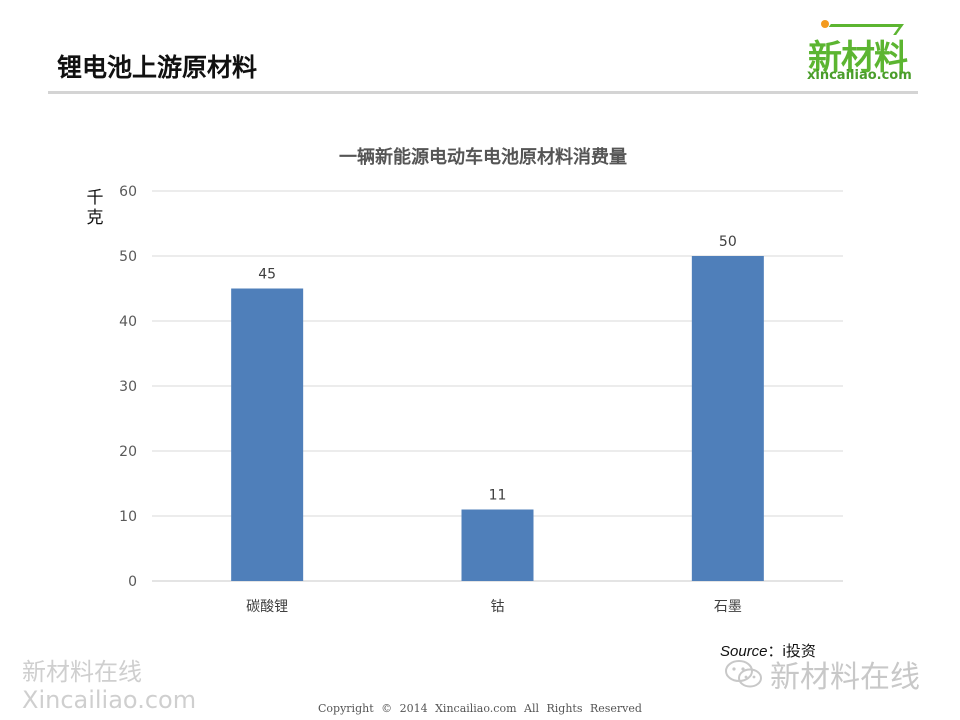  Describe the element at coordinates (267, 275) in the screenshot. I see `data-label: 45` at that location.